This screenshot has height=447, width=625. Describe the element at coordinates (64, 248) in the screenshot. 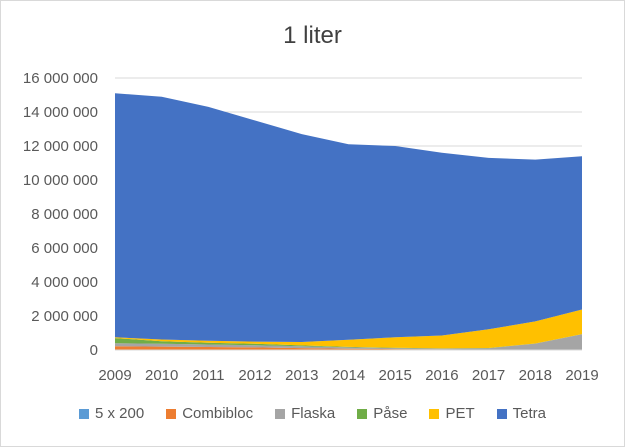

I see `y-tick-label: 6 000 000` at that location.